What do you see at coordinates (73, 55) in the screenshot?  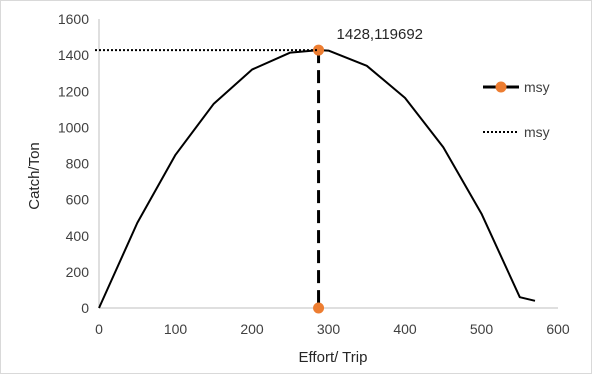 I see `y-tick-label: 1400` at bounding box center [73, 55].